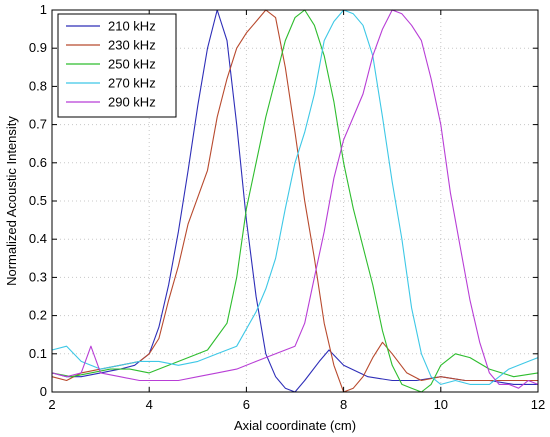 The height and width of the screenshot is (437, 550). I want to click on legend-label: 210 kHz, so click(132, 26).